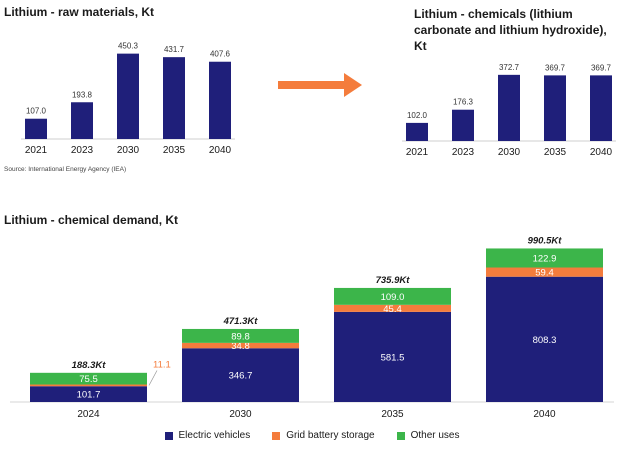 The height and width of the screenshot is (453, 624). Describe the element at coordinates (220, 54) in the screenshot. I see `raw-materials-value-label: 407.6` at that location.